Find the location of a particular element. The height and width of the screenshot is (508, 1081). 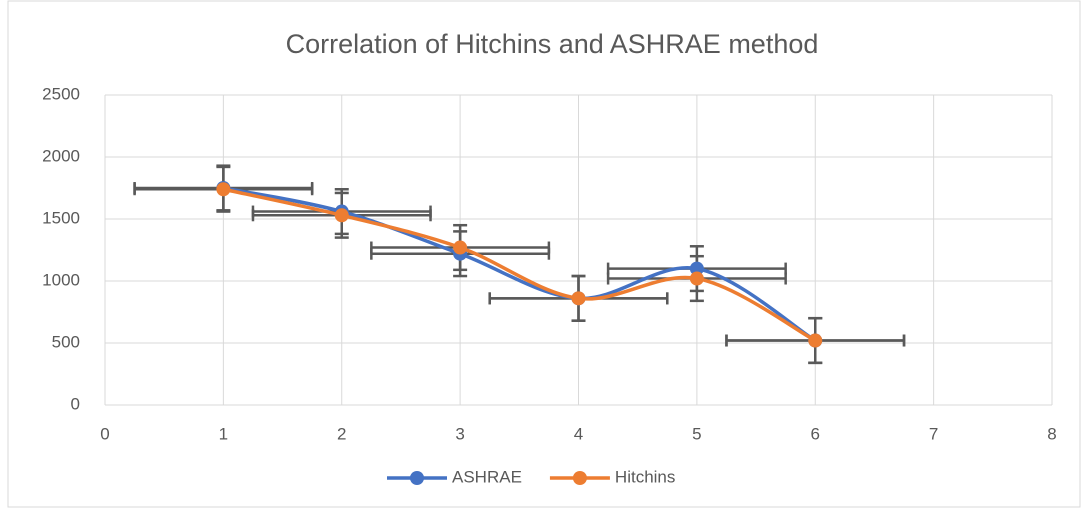

y-tick-label: 1500 is located at coordinates (61, 217).